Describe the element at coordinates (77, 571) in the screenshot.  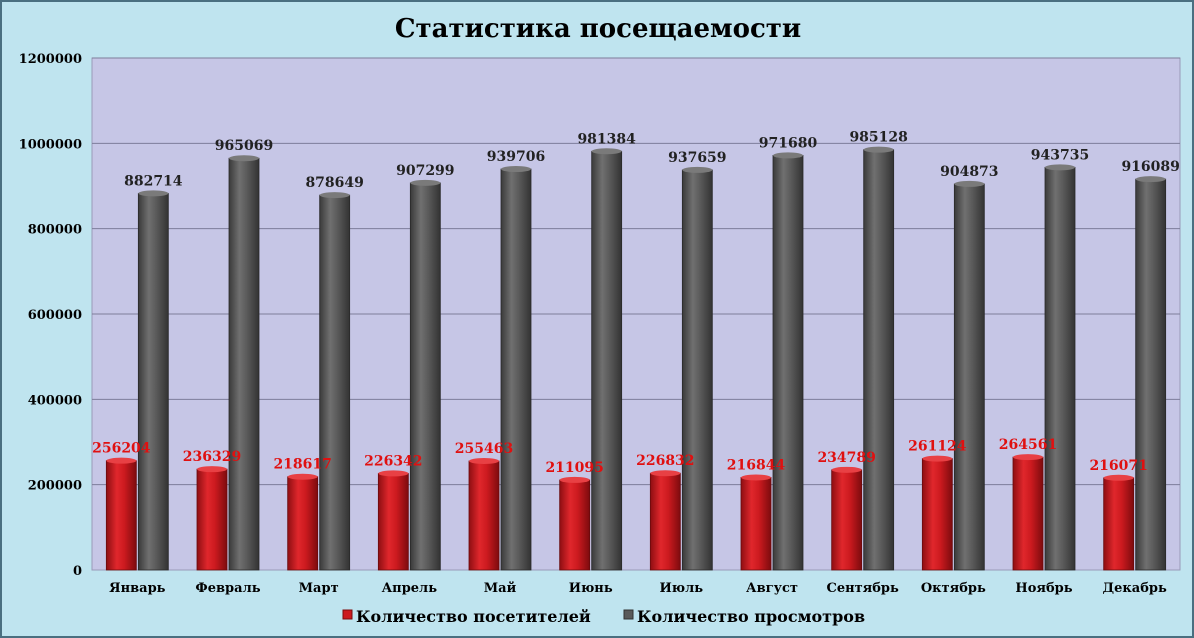
I see `y-tick-label: 0` at that location.